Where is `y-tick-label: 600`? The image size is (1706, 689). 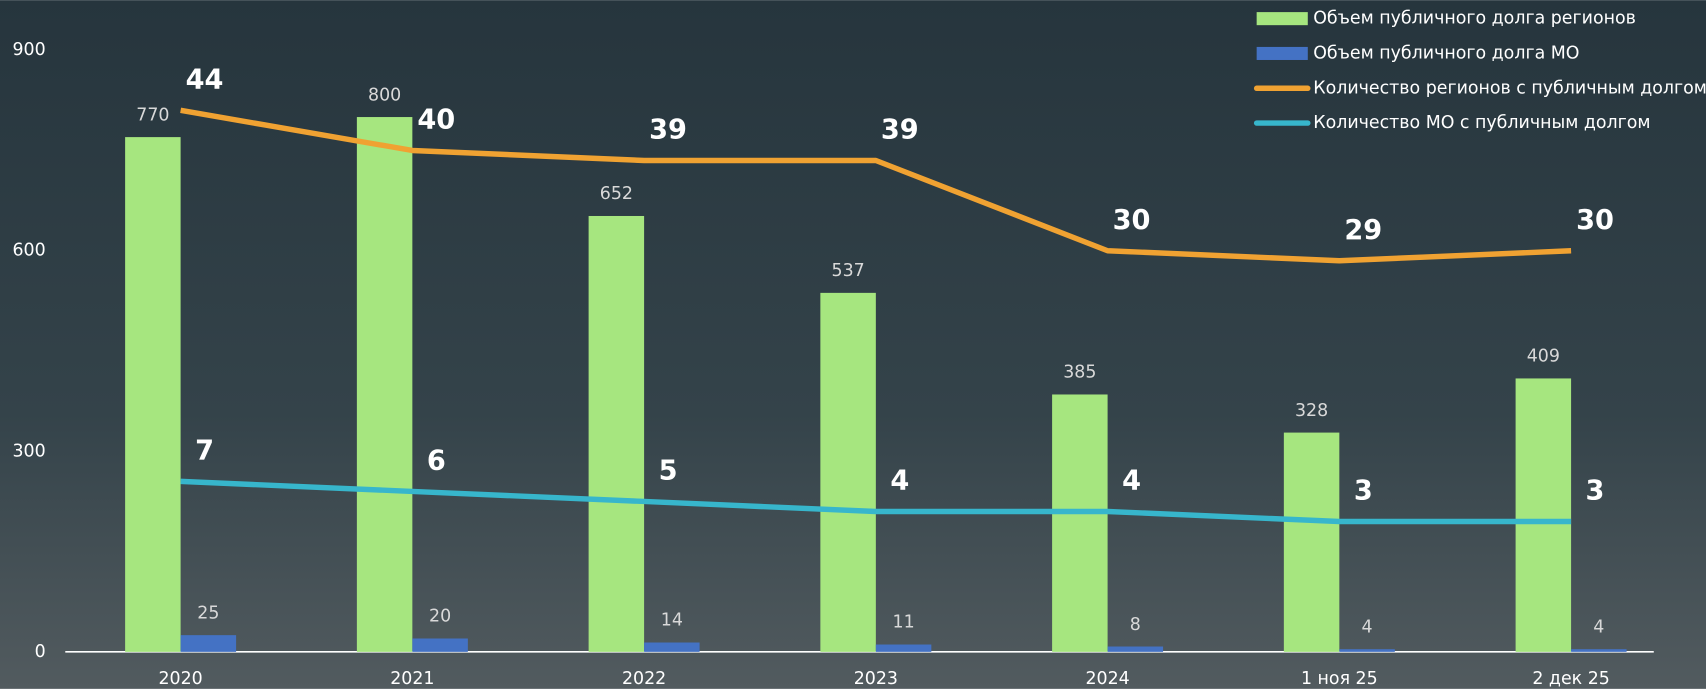 y-tick-label: 600 is located at coordinates (28, 251).